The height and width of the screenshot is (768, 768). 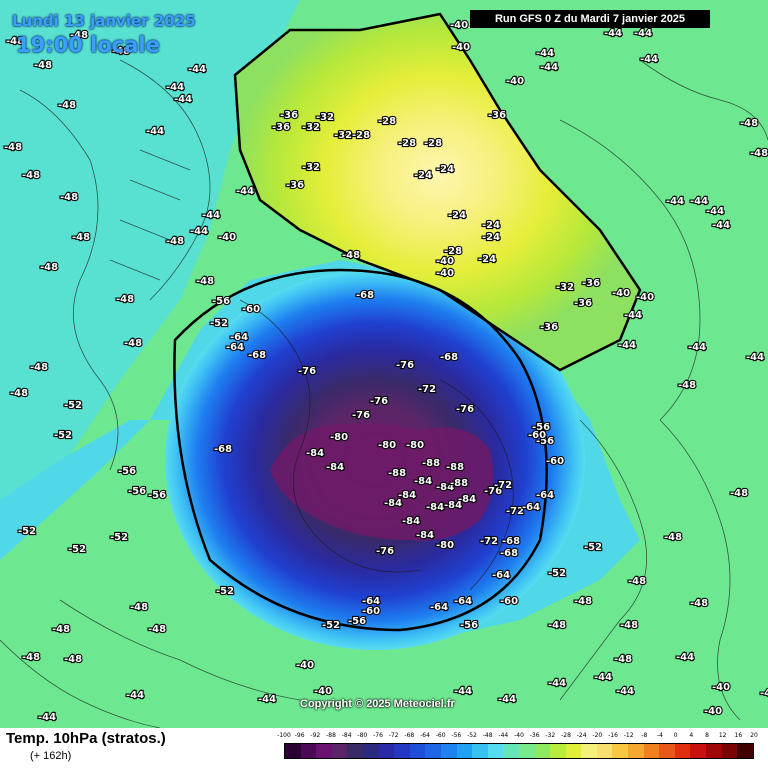 What do you see at coordinates (378, 735) in the screenshot?
I see `legend-tick-label: -76` at bounding box center [378, 735].